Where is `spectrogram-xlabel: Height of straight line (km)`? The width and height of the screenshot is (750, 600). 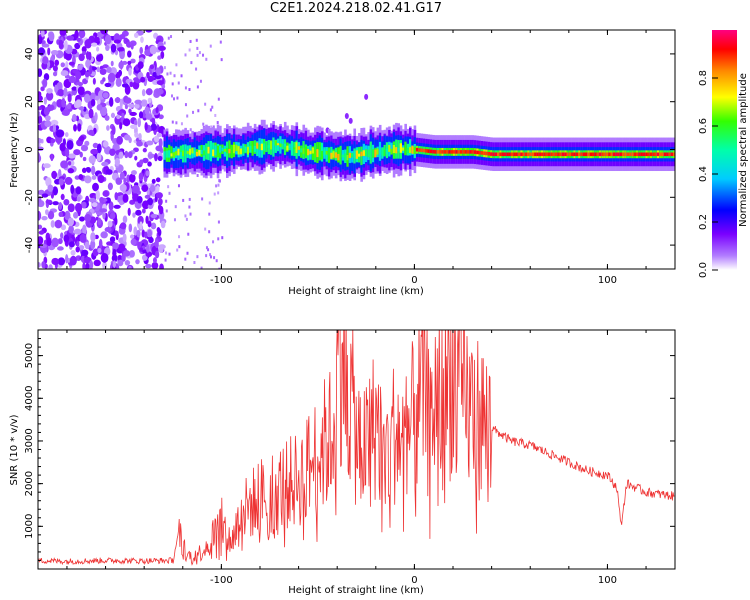 spectrogram-xlabel: Height of straight line (km) is located at coordinates (356, 291).